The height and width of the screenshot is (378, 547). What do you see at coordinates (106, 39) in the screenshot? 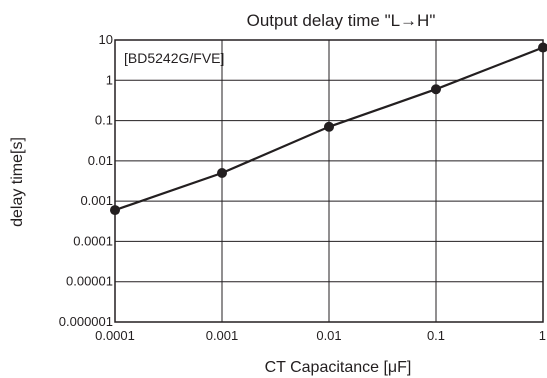
I see `y-tick-label: 10` at bounding box center [106, 39].